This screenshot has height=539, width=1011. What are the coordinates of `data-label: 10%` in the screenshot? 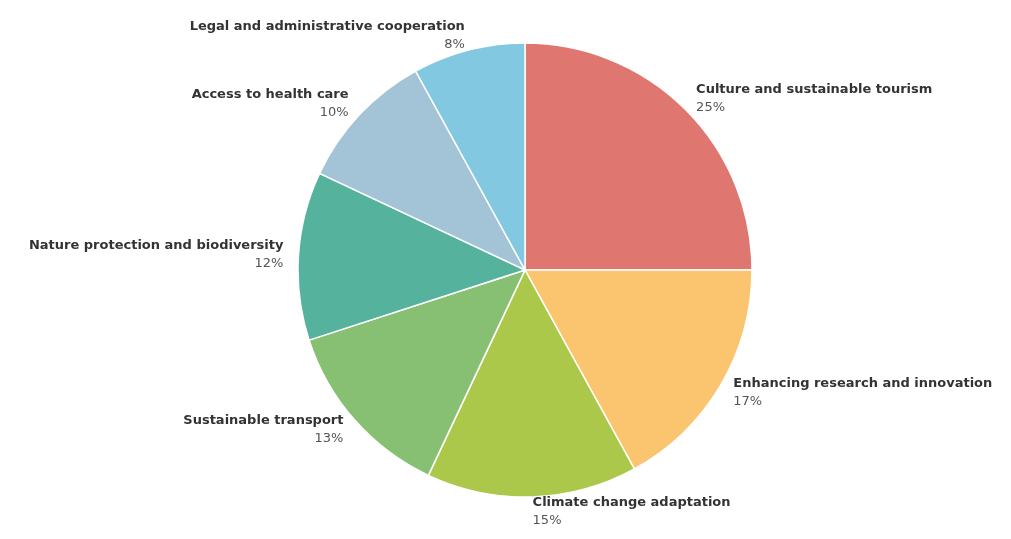 It's located at (334, 112).